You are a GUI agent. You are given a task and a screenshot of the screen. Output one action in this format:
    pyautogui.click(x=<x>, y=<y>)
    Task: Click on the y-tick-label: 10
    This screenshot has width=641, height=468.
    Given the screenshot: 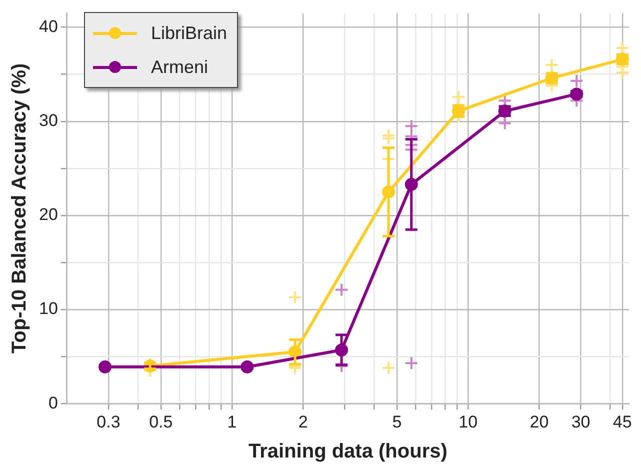 What is the action you would take?
    pyautogui.click(x=48, y=308)
    